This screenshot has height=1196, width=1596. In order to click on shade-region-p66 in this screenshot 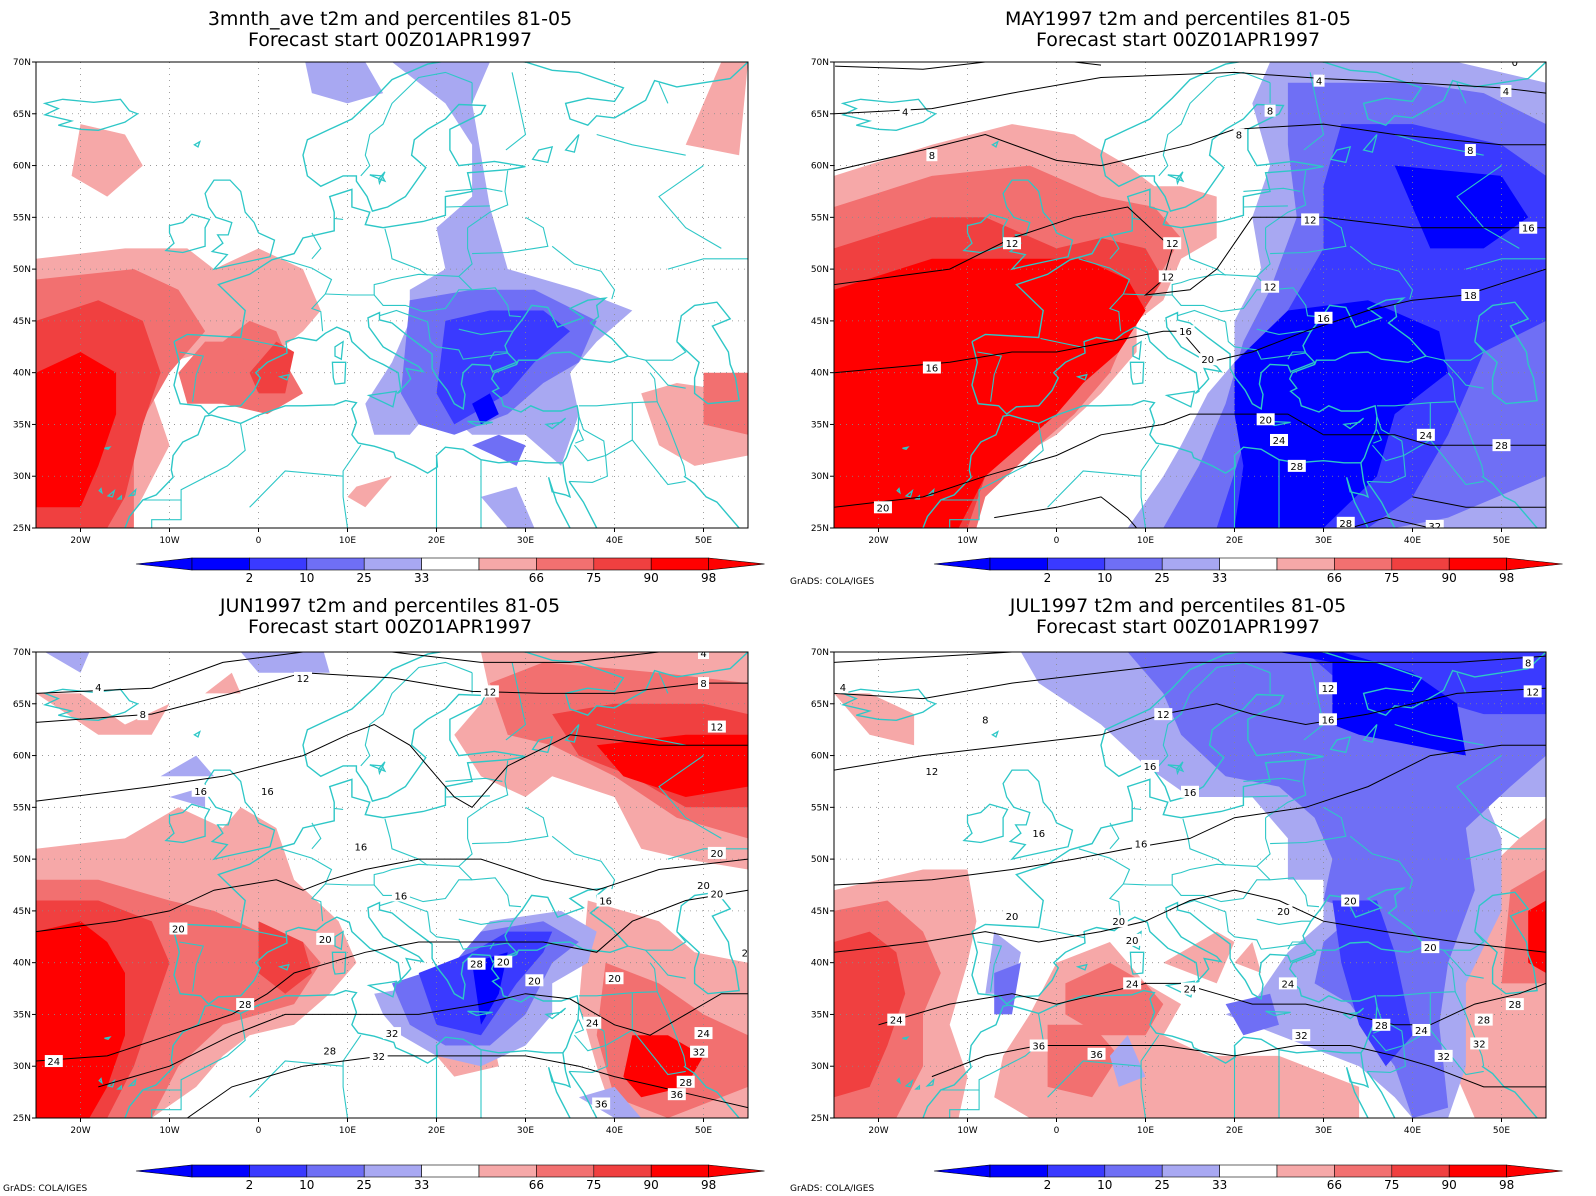, I will do `click(874, 719)`.